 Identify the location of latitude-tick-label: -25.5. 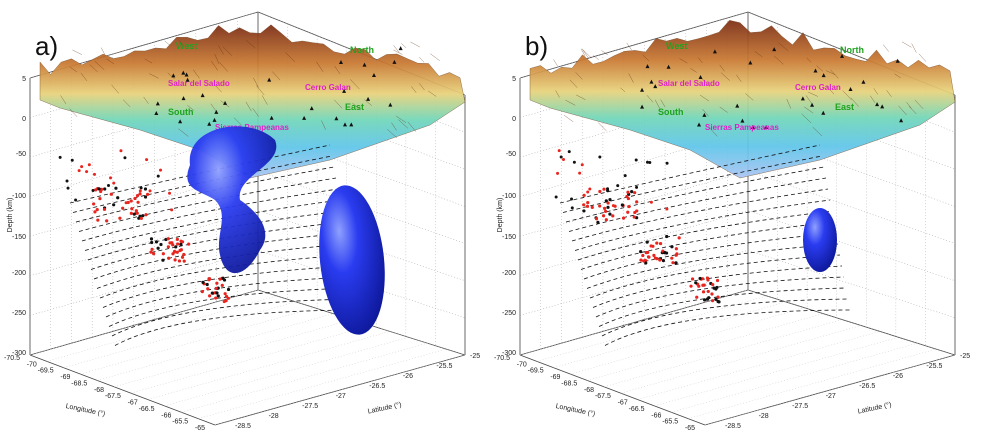
(444, 366).